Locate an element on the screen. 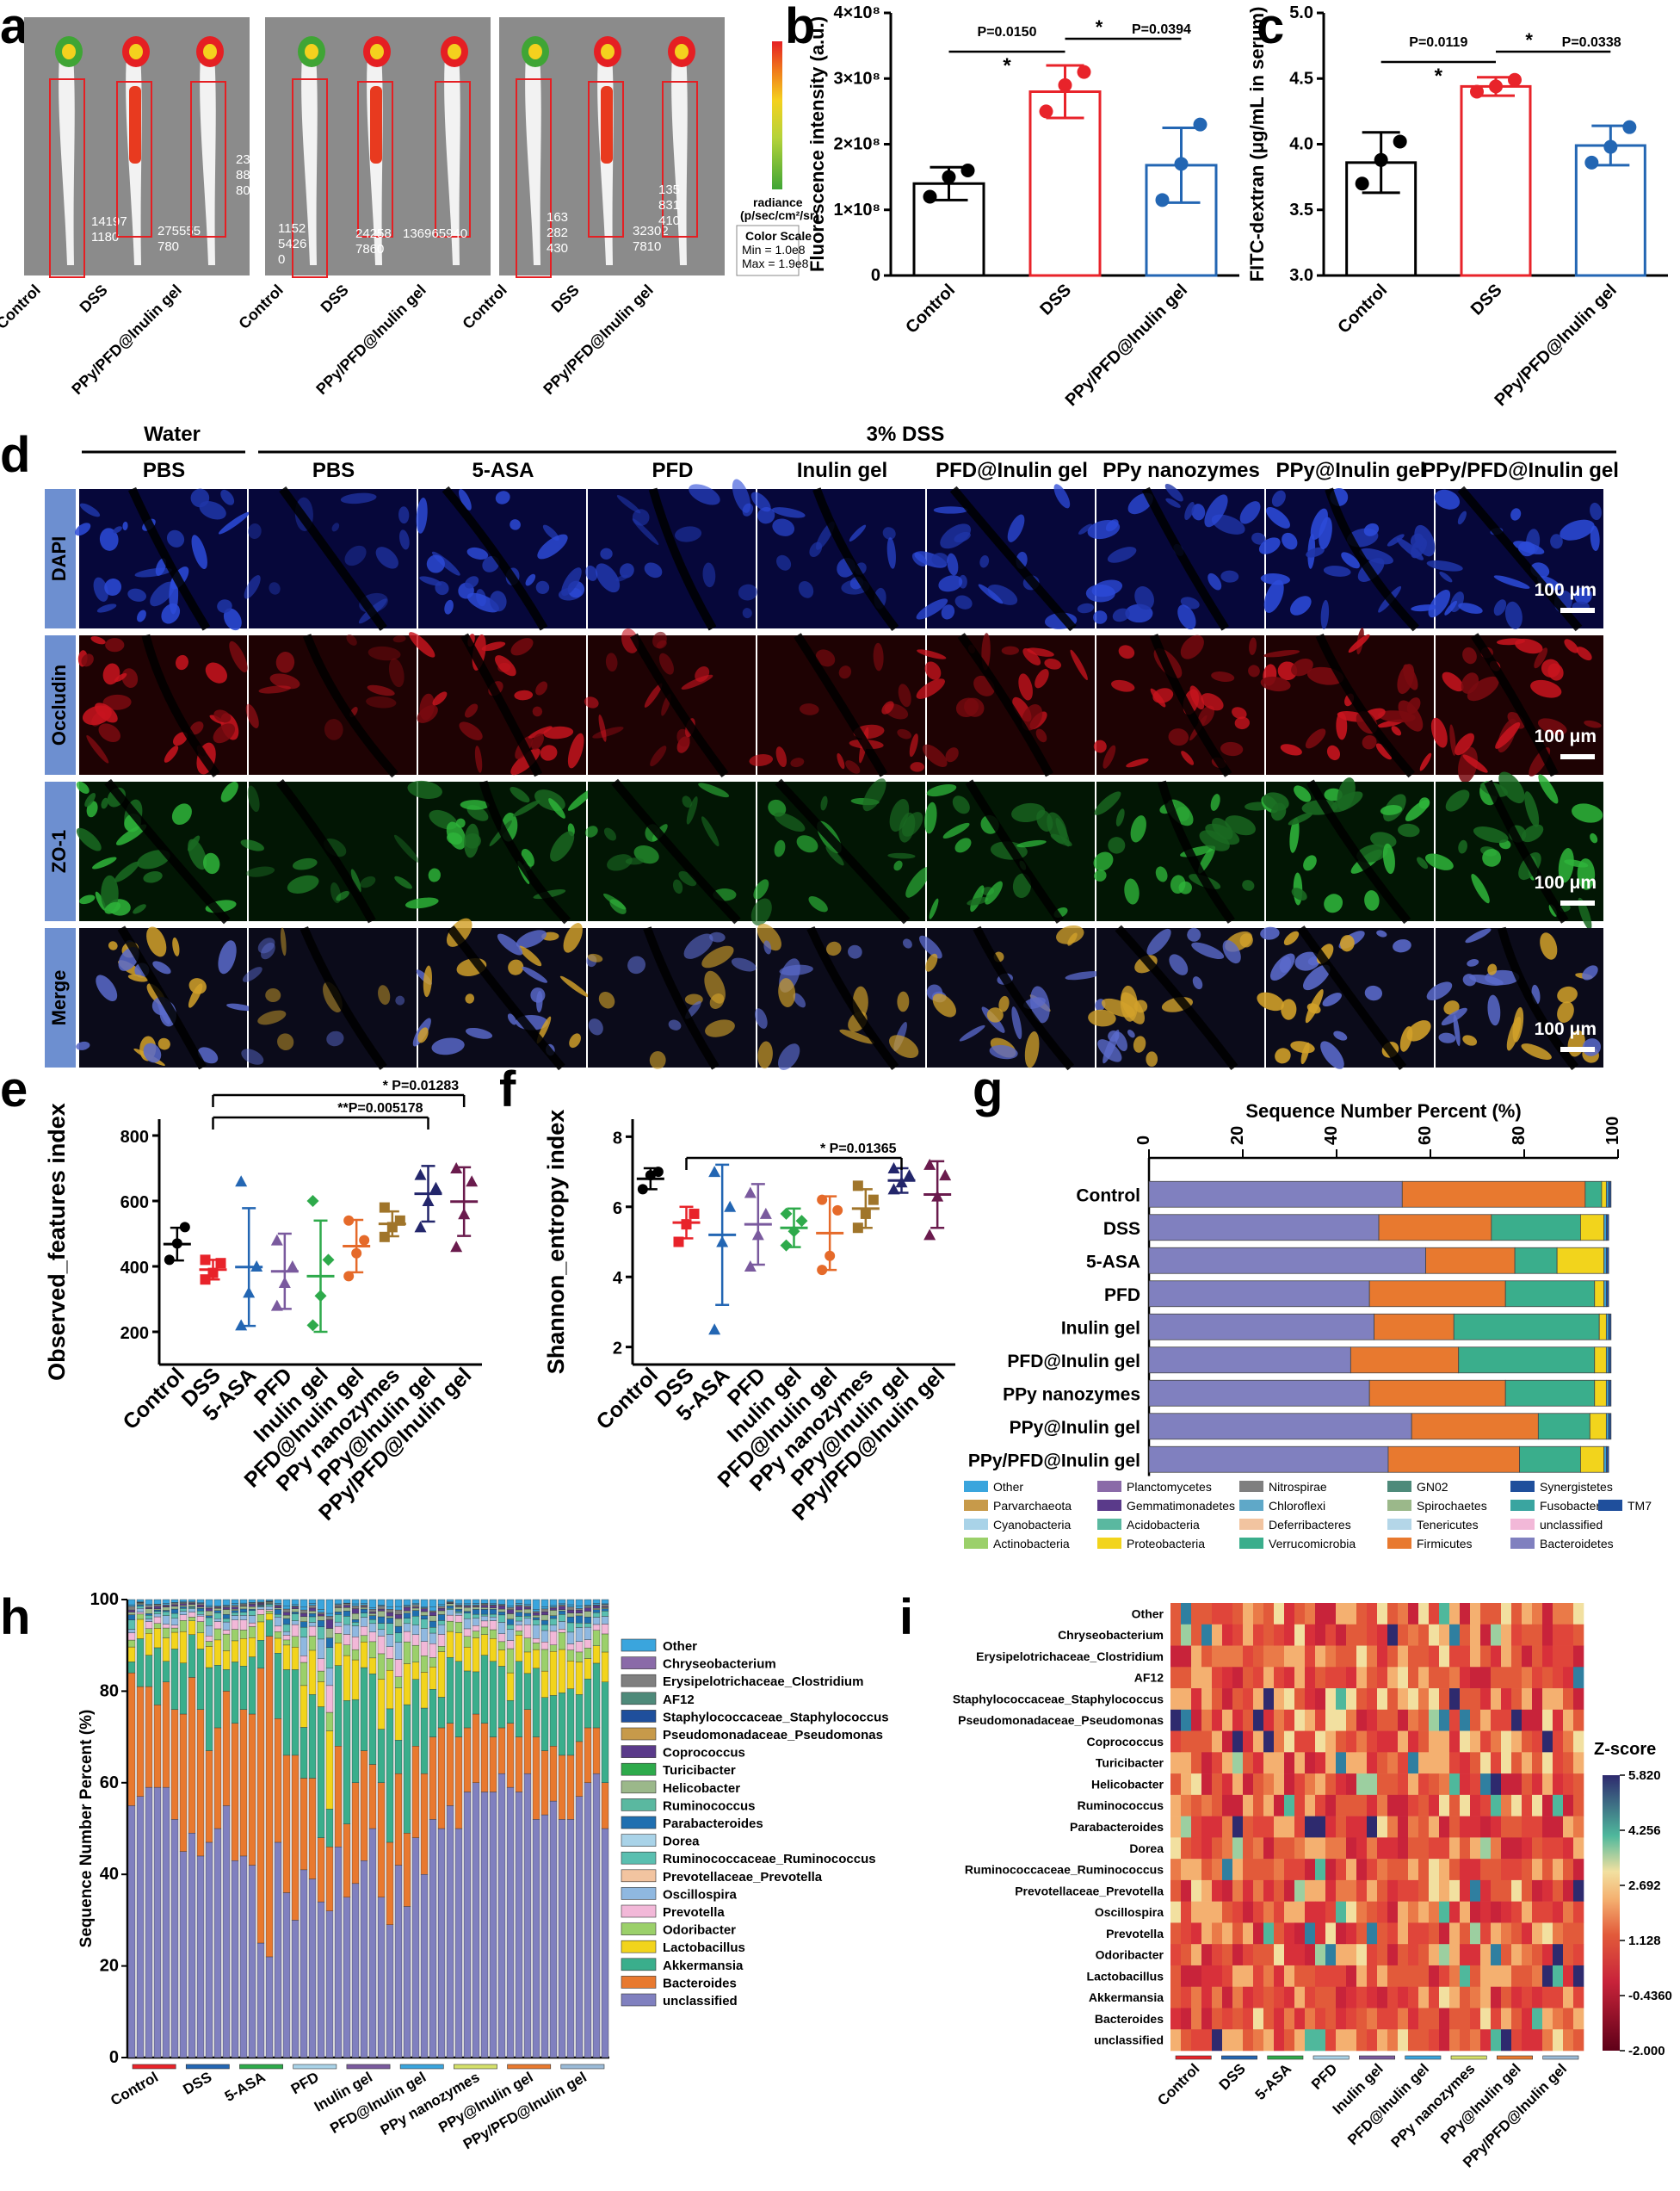  zscore-colorbar is located at coordinates (1611, 1913).